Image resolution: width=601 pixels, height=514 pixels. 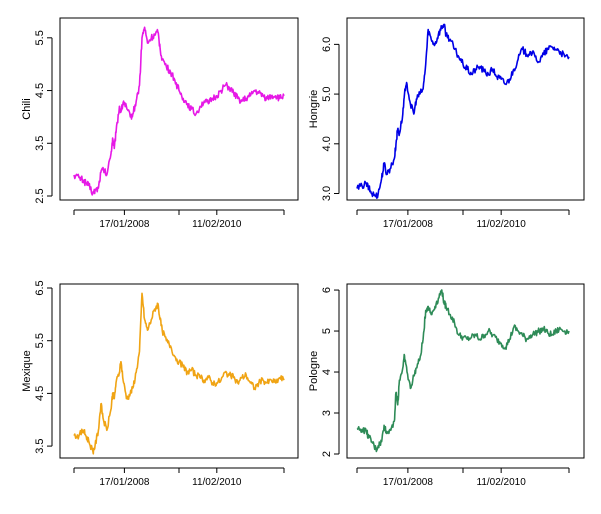 I want to click on y-tick-label: 4.0, so click(x=327, y=143).